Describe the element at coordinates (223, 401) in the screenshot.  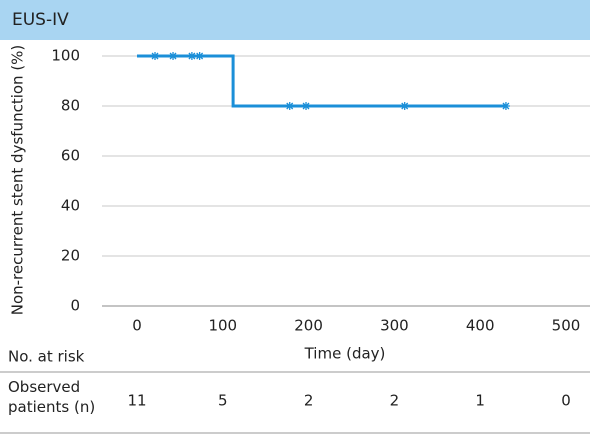
I see `risk-count: 5` at that location.